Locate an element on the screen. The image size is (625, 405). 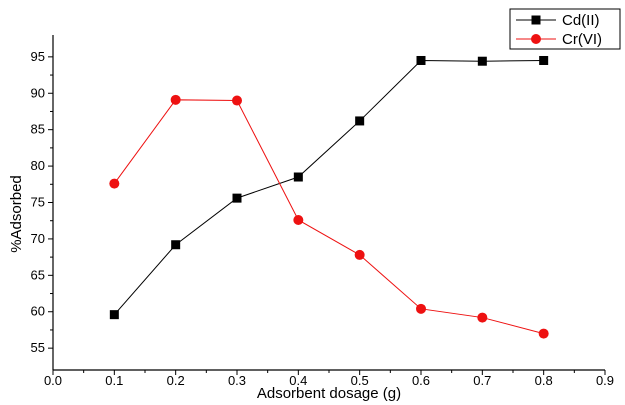
x-tick-label: 0.7 is located at coordinates (482, 380).